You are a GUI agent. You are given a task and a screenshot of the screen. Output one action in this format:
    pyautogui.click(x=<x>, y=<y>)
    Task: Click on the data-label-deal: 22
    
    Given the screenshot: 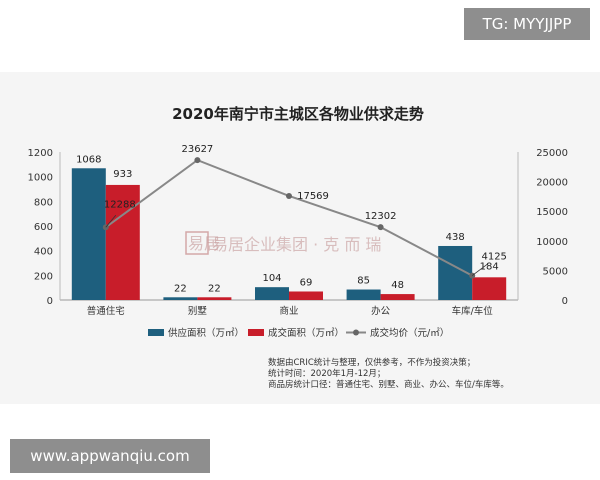 What is the action you would take?
    pyautogui.click(x=214, y=288)
    